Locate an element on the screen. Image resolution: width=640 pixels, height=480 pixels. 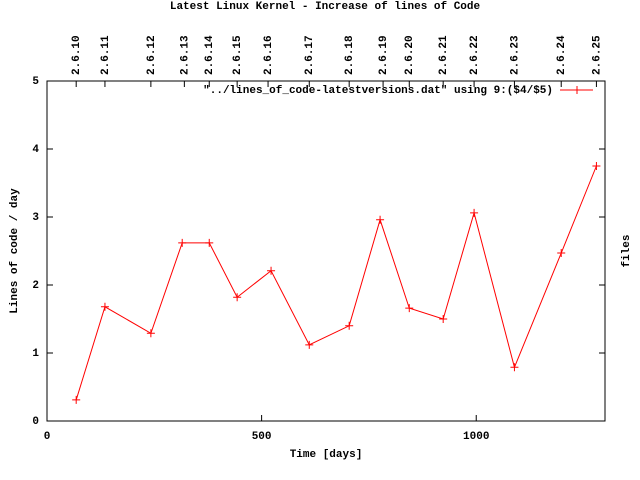
x-tick-label: 0 is located at coordinates (47, 437).